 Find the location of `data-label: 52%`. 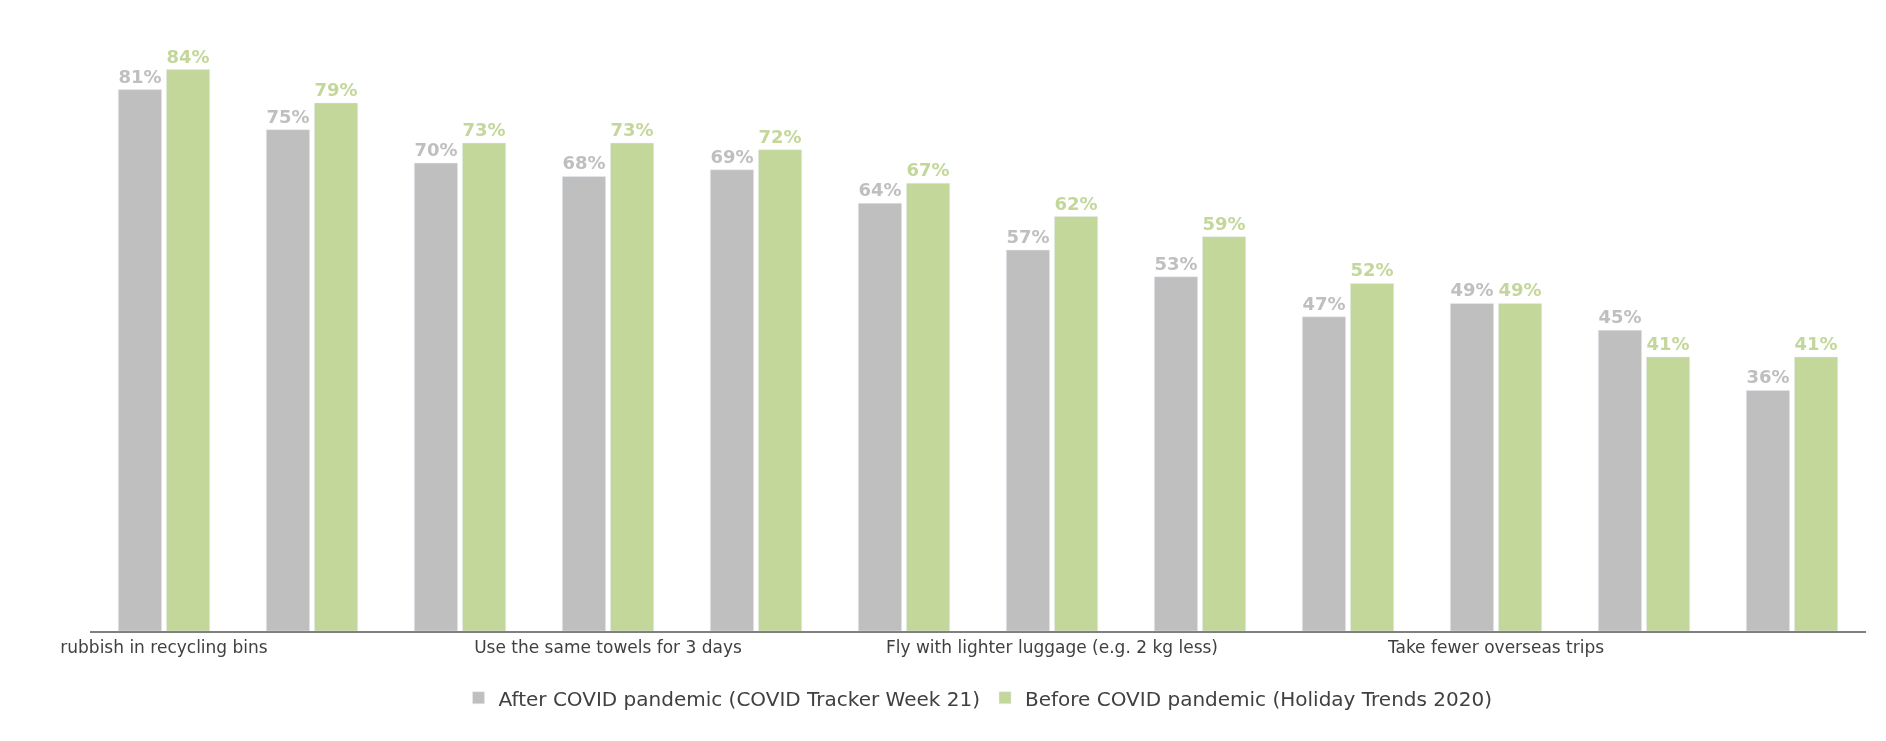

data-label: 52% is located at coordinates (1372, 270).